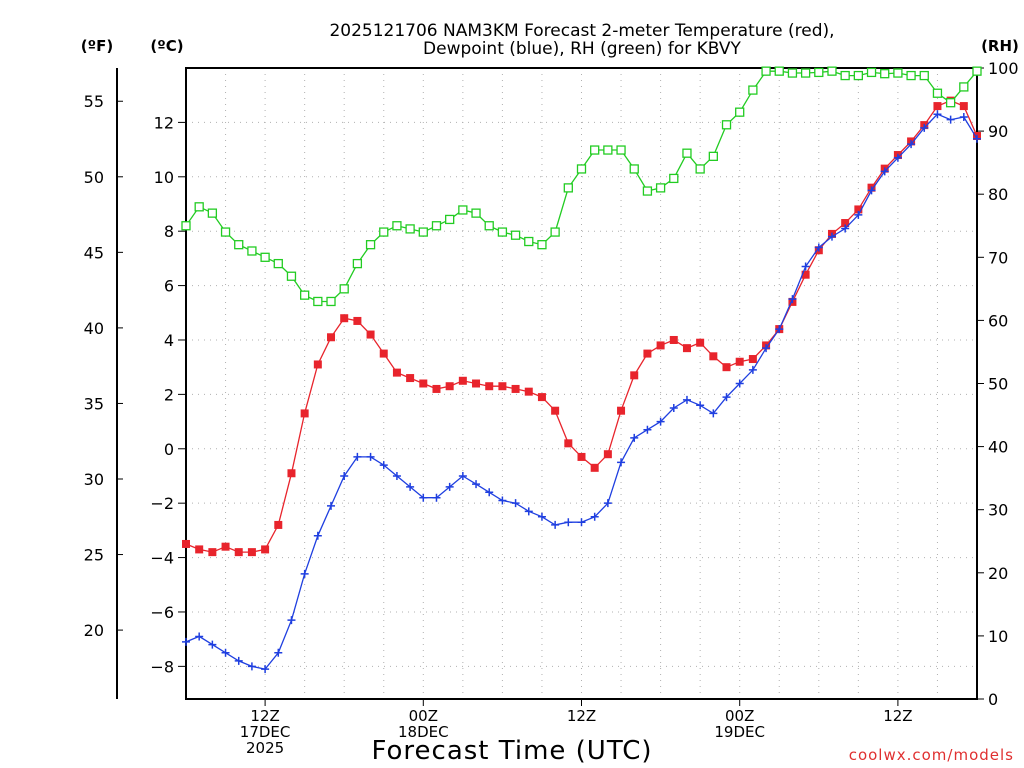  I want to click on time-tick-label: 19DEC, so click(739, 732).